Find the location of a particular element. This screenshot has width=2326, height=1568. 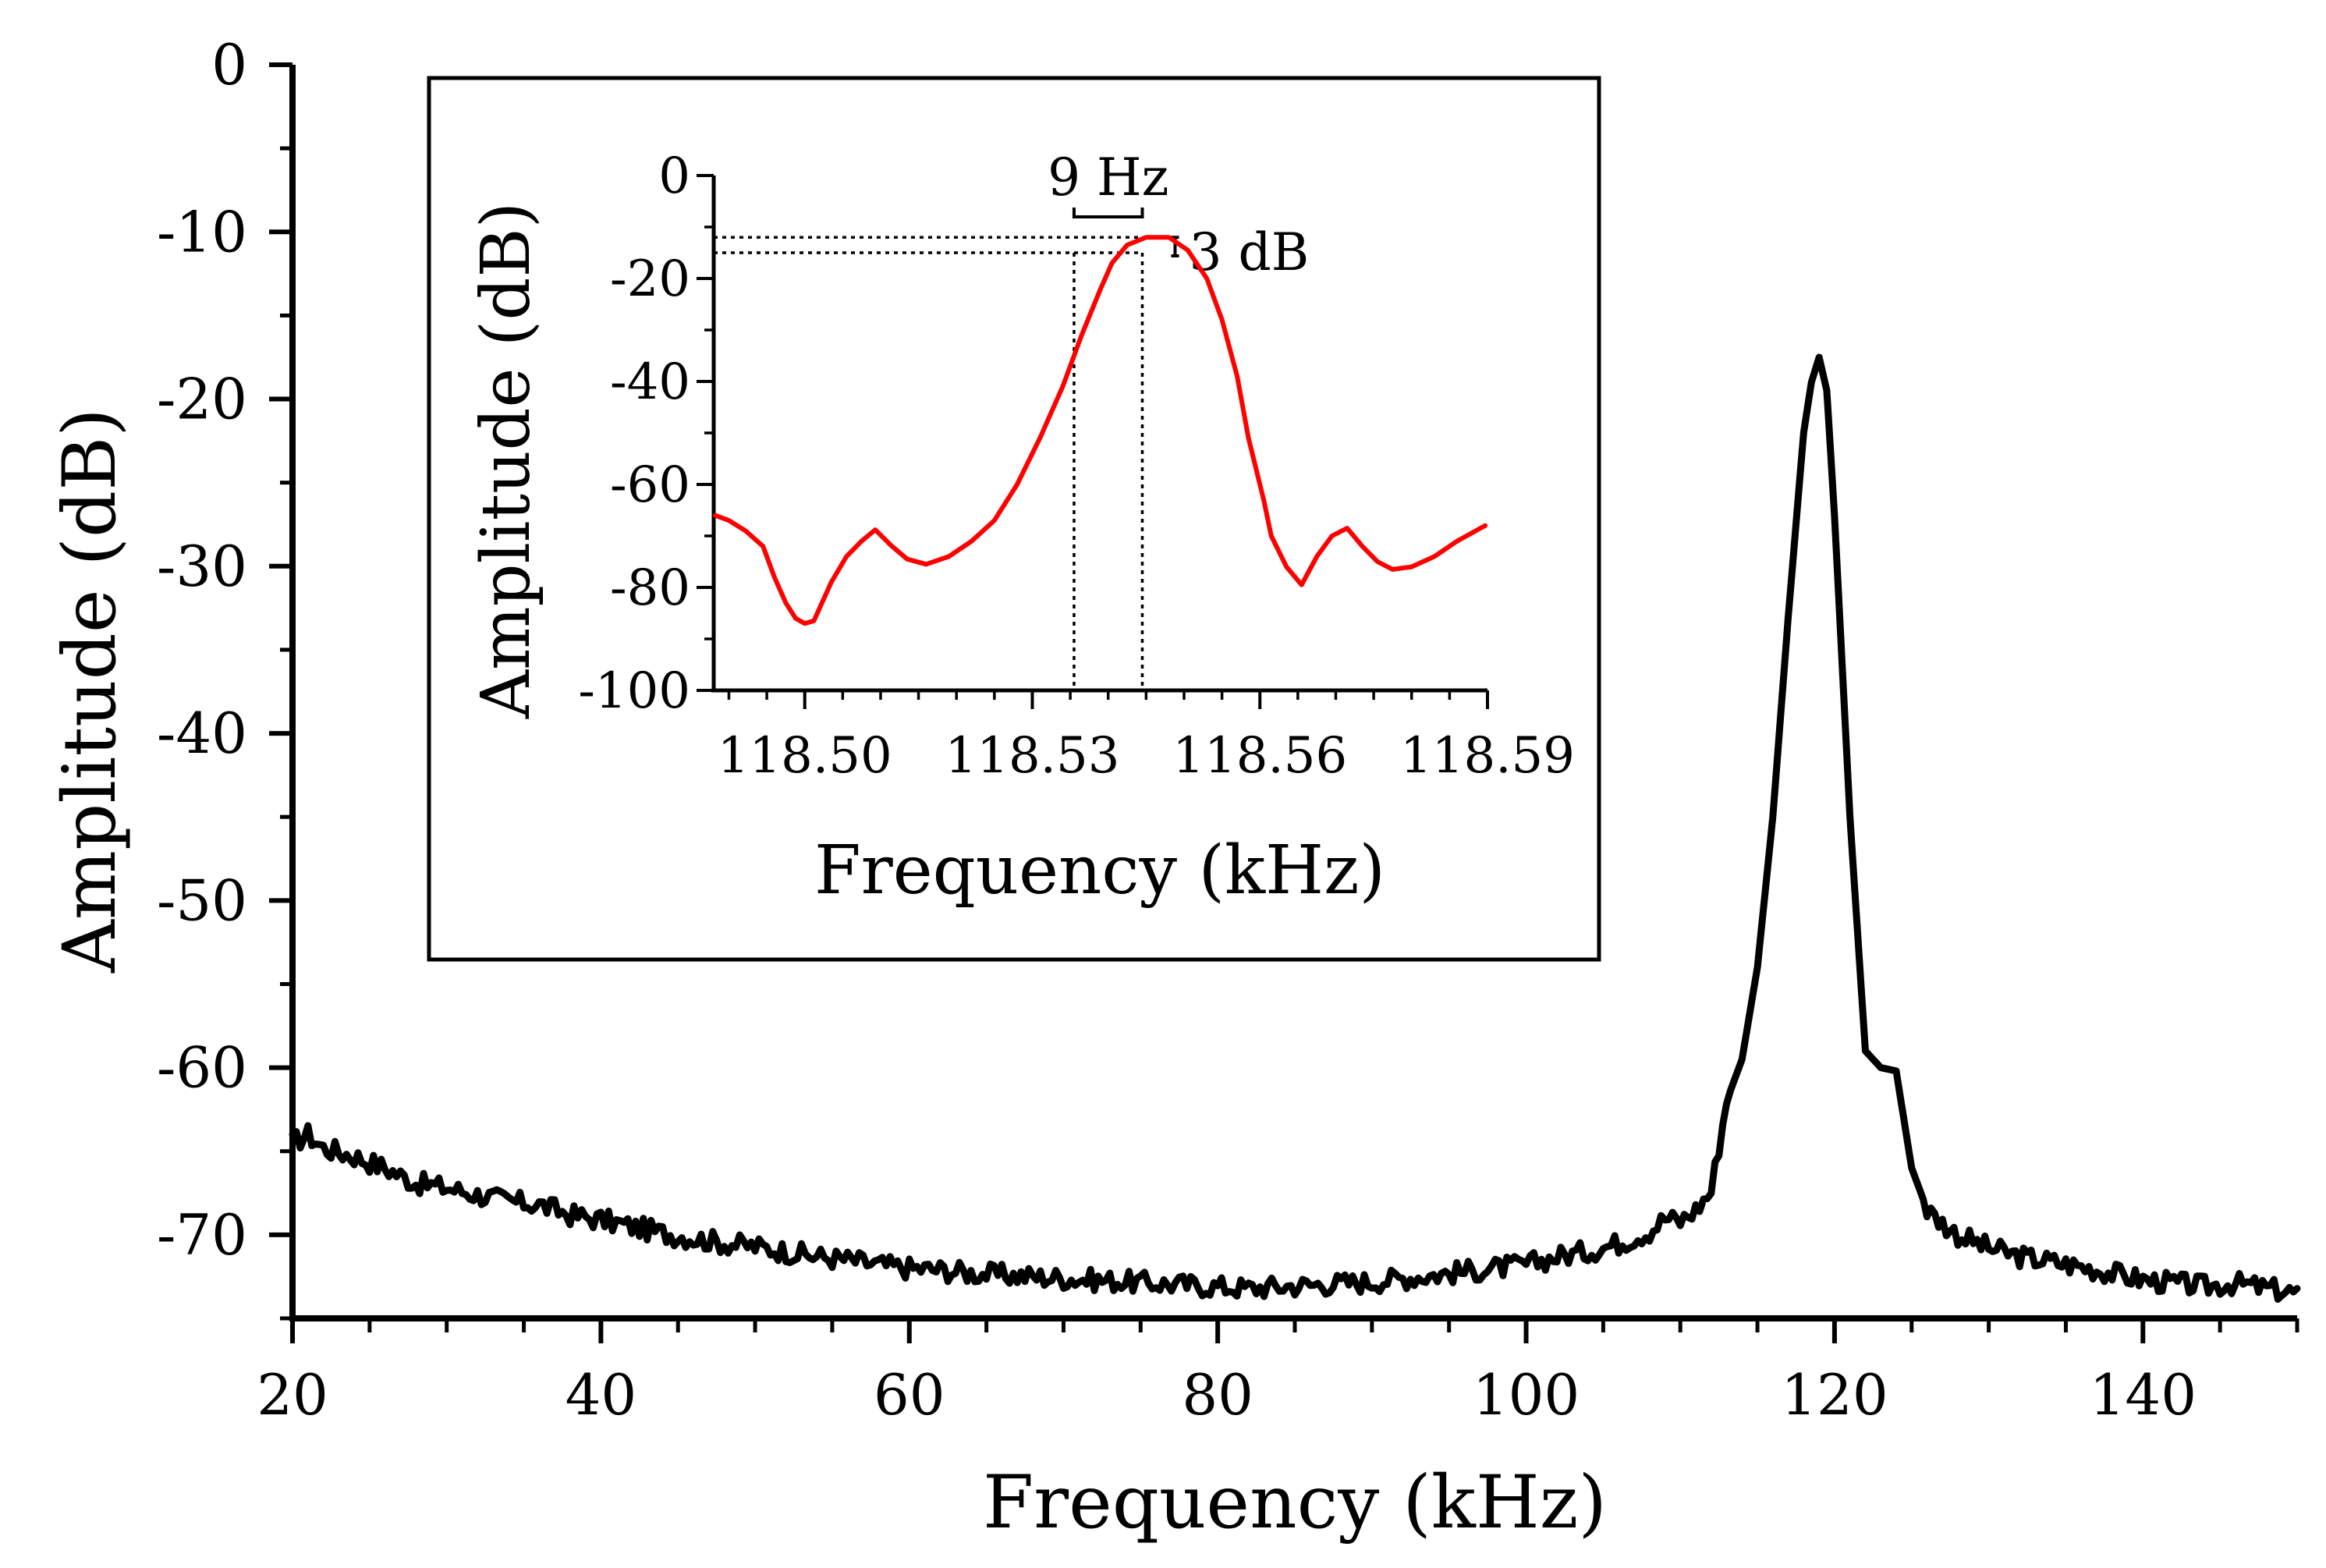

inset-y-tick-label: 0 is located at coordinates (674, 176).